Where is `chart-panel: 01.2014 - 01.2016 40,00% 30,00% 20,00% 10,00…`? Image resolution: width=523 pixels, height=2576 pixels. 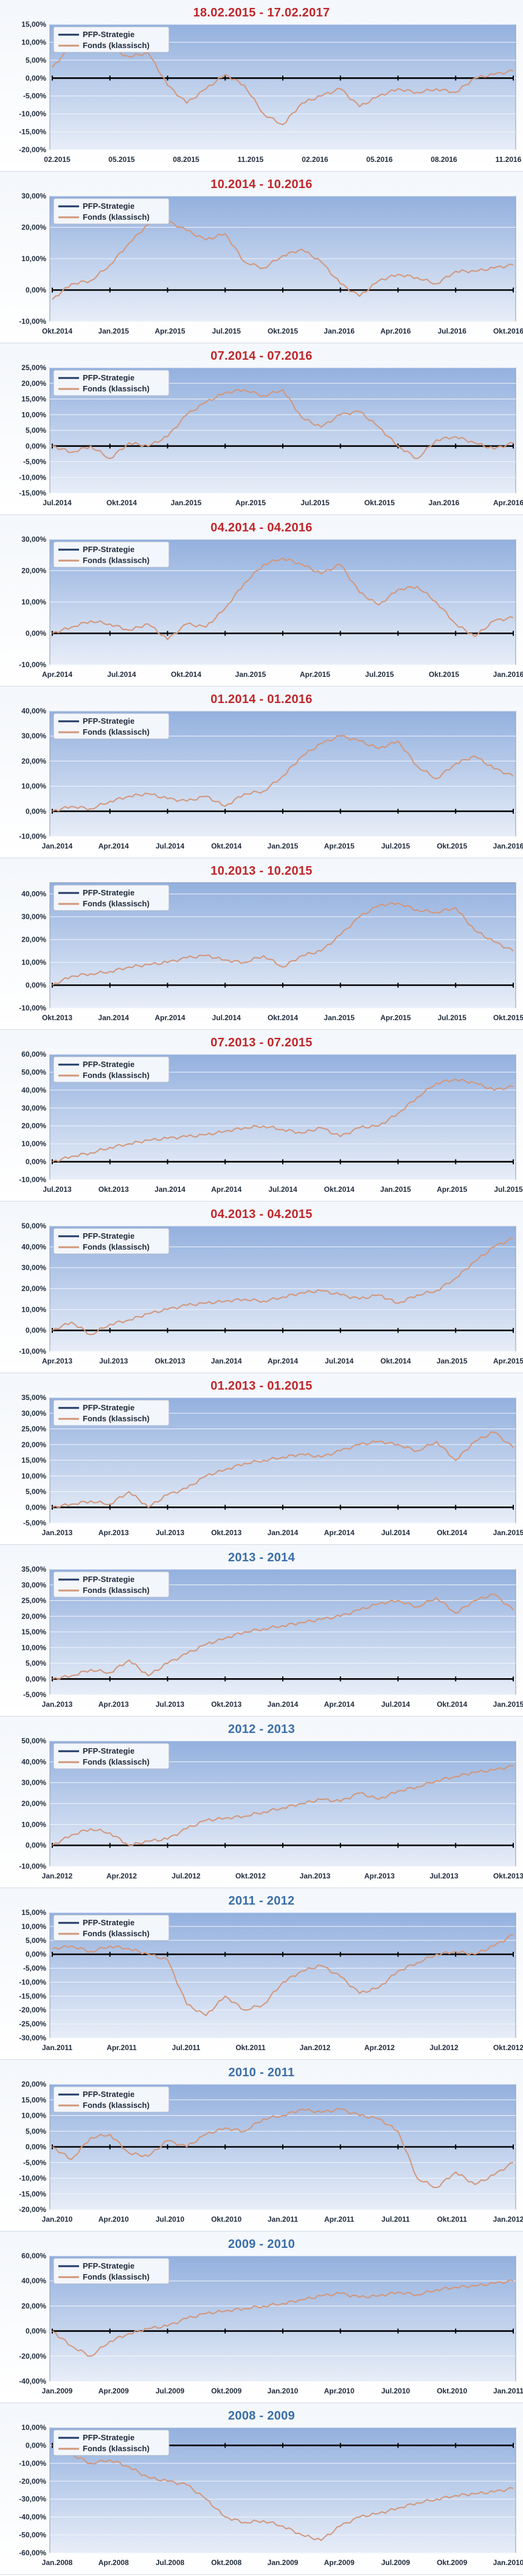 chart-panel: 01.2014 - 01.2016 40,00% 30,00% 20,00% 10,00… is located at coordinates (261, 773).